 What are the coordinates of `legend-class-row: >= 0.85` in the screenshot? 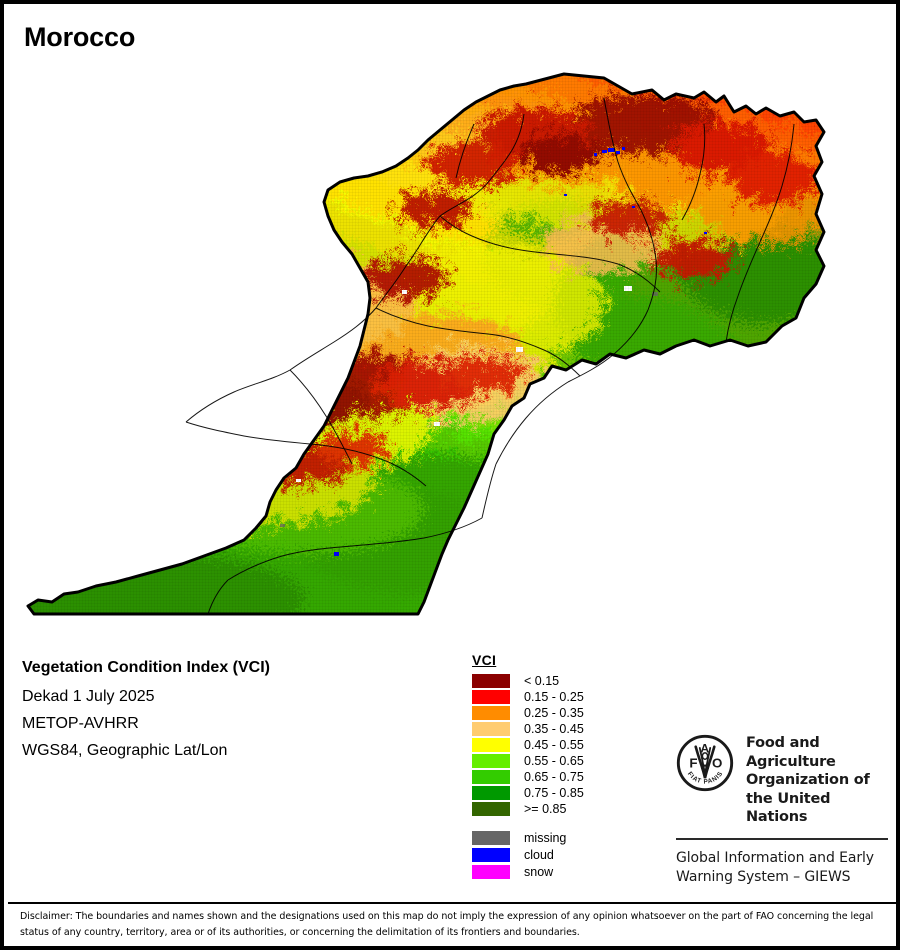 It's located at (528, 809).